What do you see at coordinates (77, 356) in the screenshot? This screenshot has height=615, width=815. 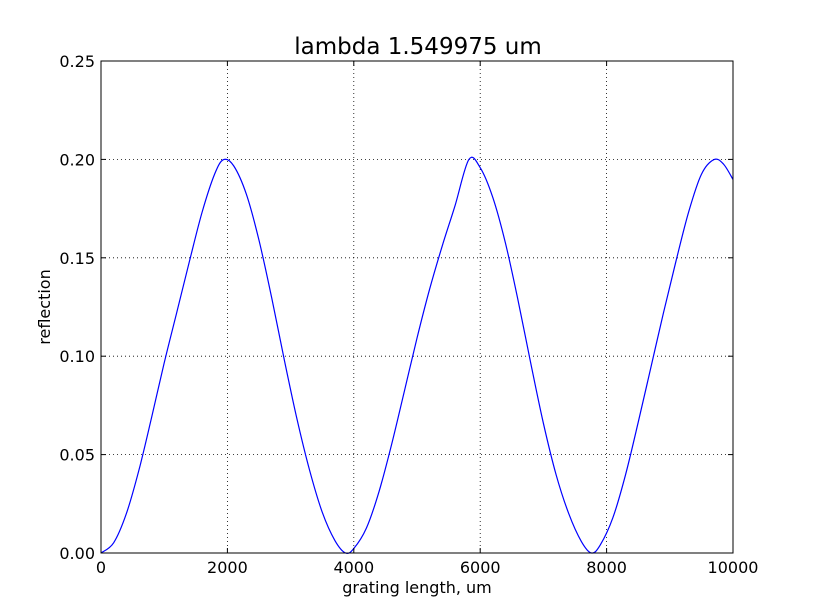 I see `y-tick-label: 0.10` at bounding box center [77, 356].